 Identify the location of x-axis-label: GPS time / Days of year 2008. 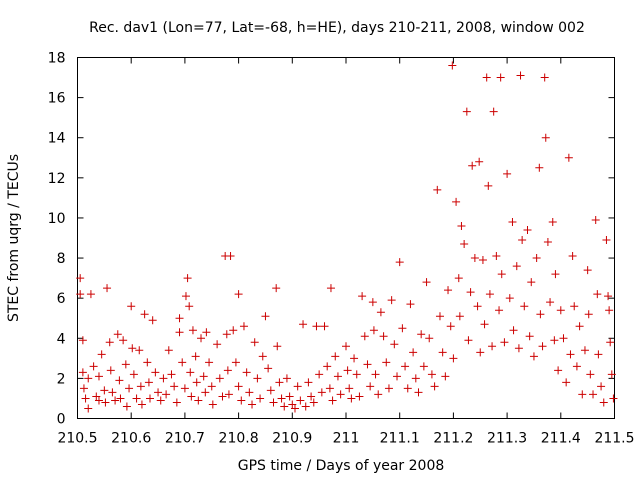
(341, 466).